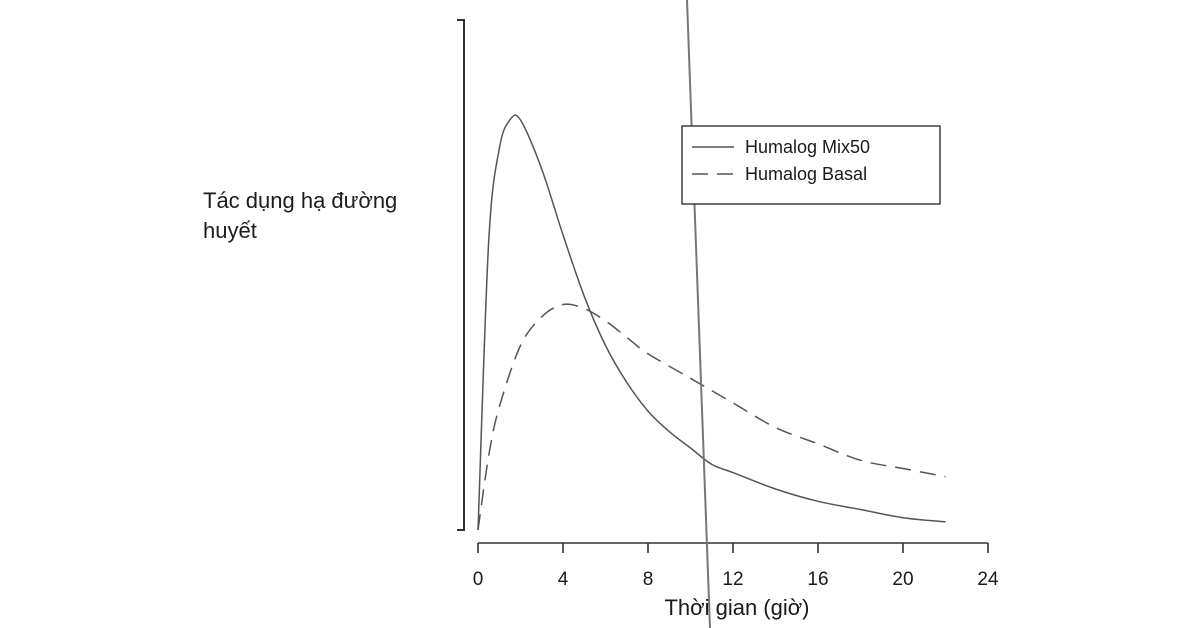 The height and width of the screenshot is (628, 1200). Describe the element at coordinates (648, 579) in the screenshot. I see `x-tick-label: 8` at that location.